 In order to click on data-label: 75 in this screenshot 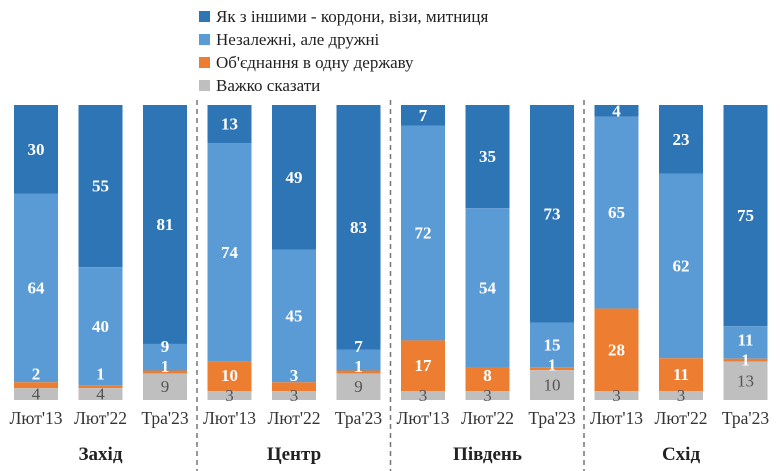, I will do `click(745, 215)`.